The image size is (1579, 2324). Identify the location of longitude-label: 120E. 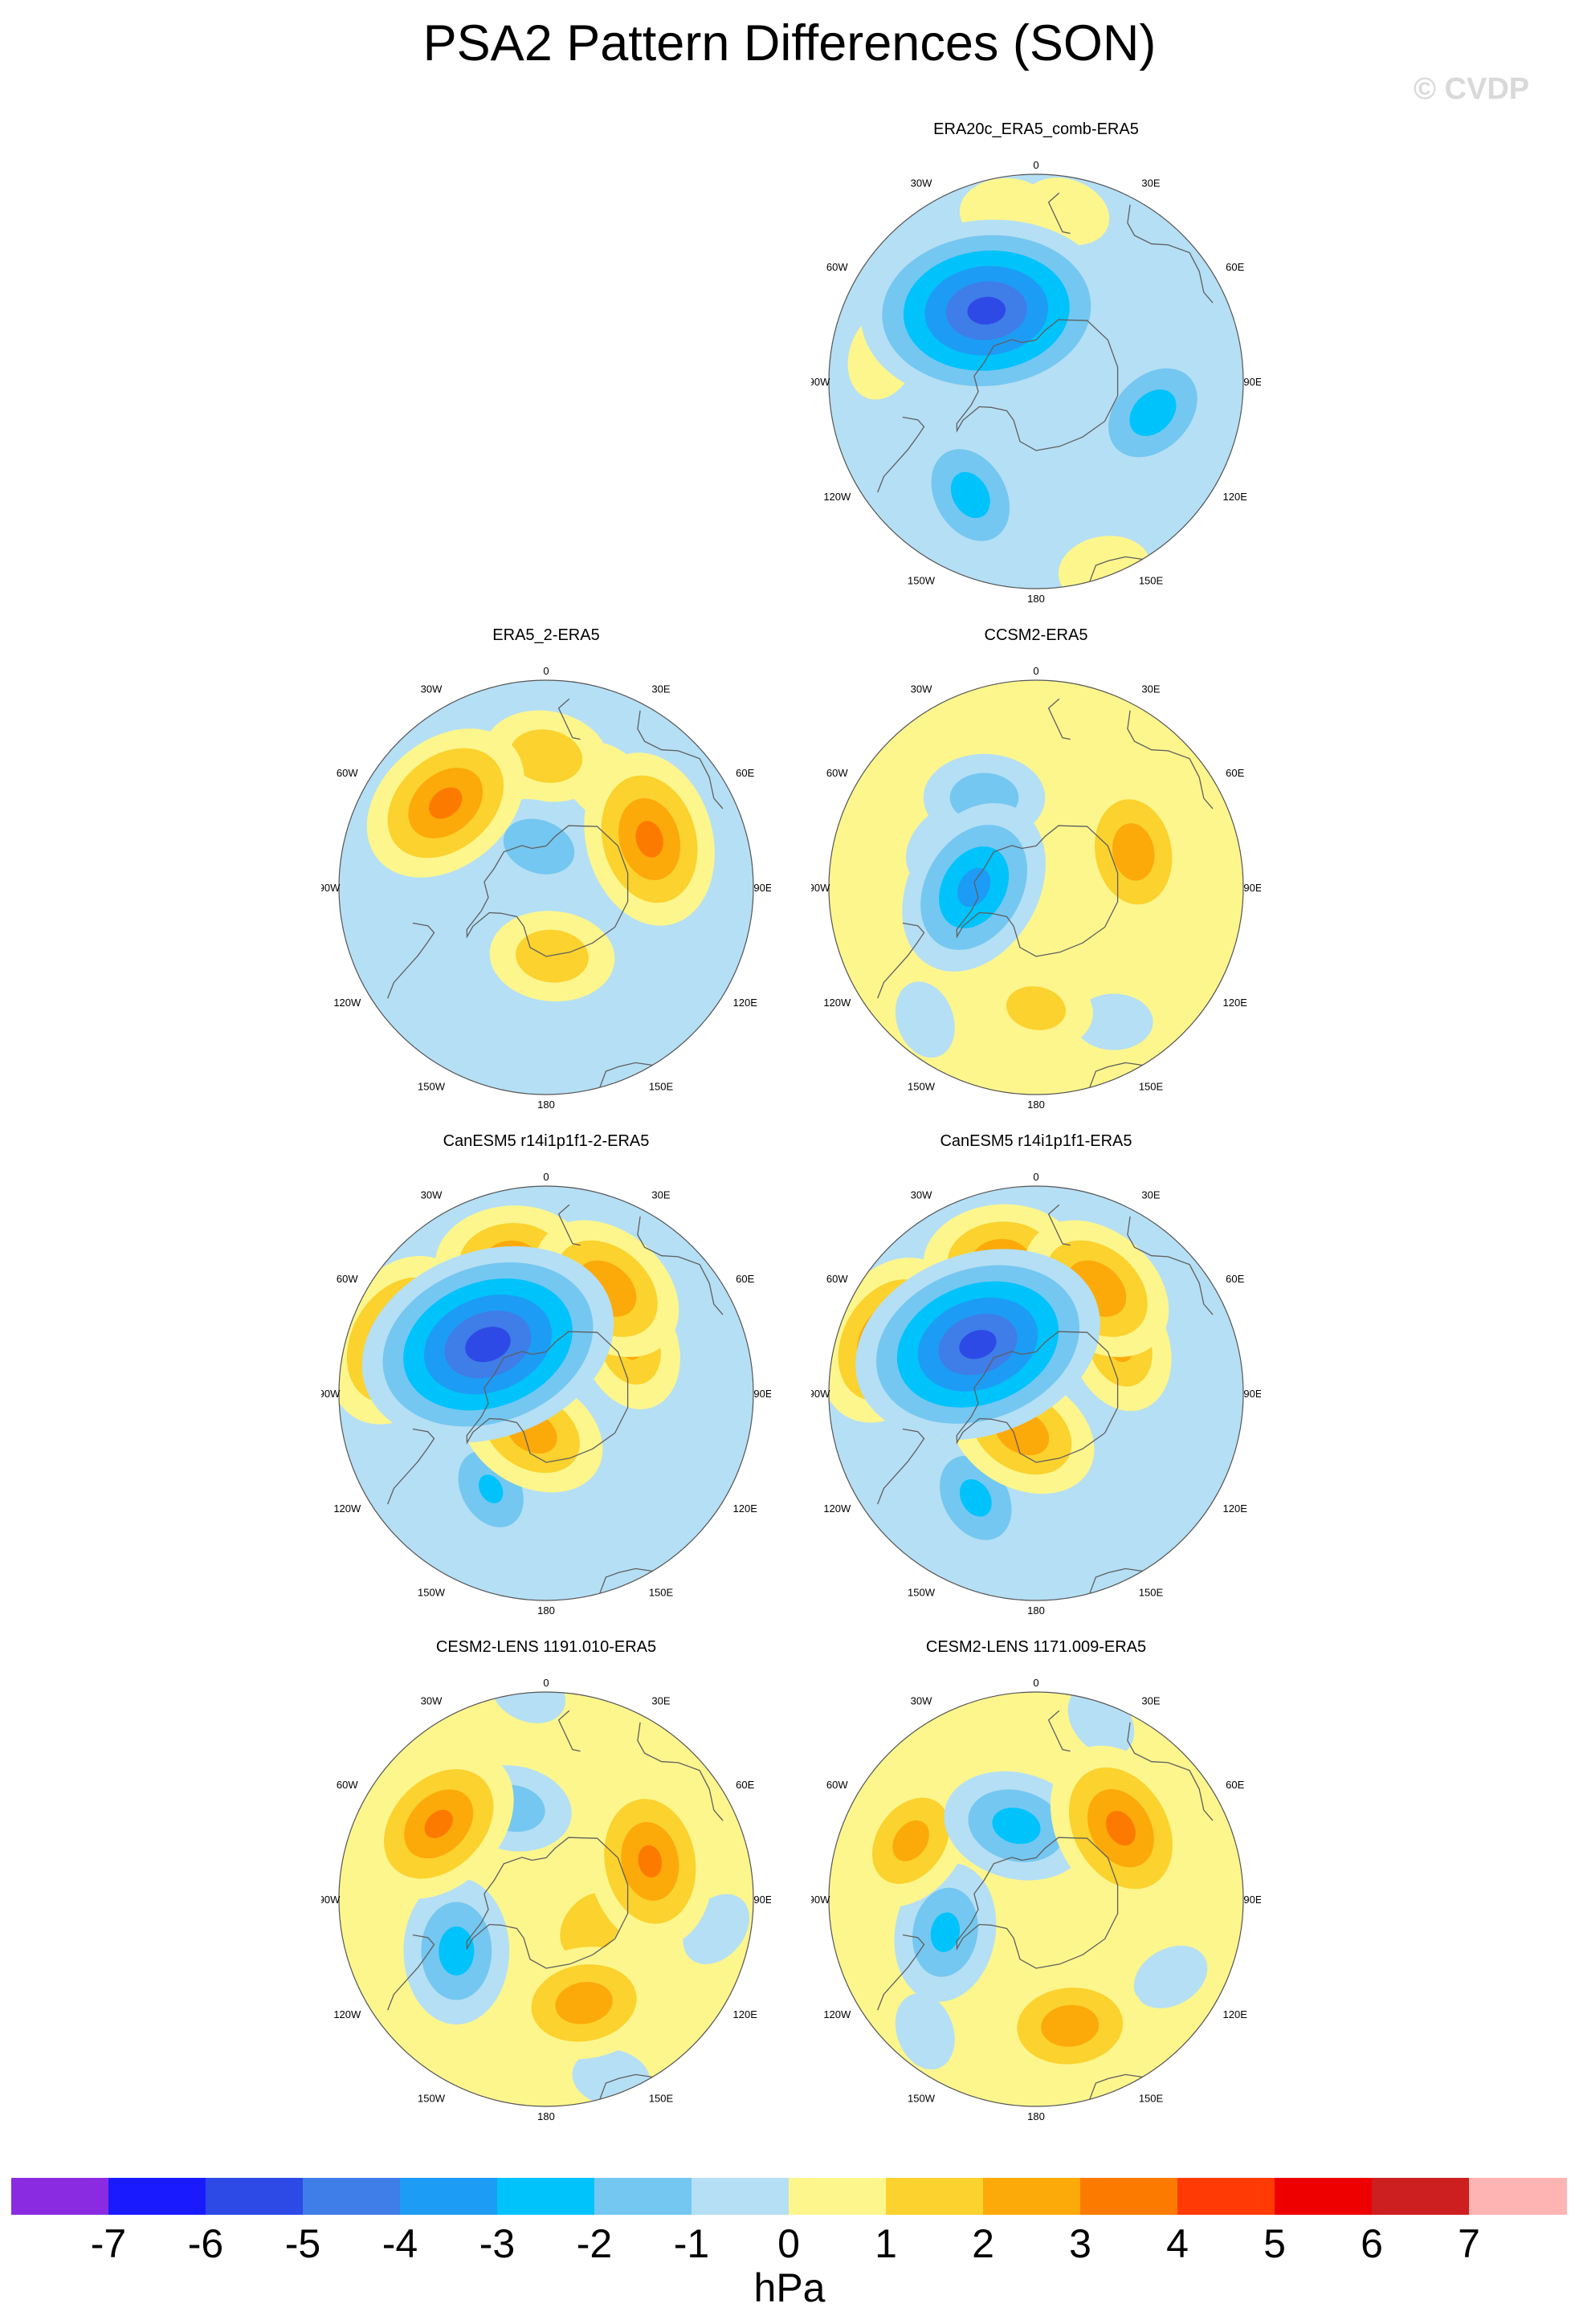
(1235, 1003).